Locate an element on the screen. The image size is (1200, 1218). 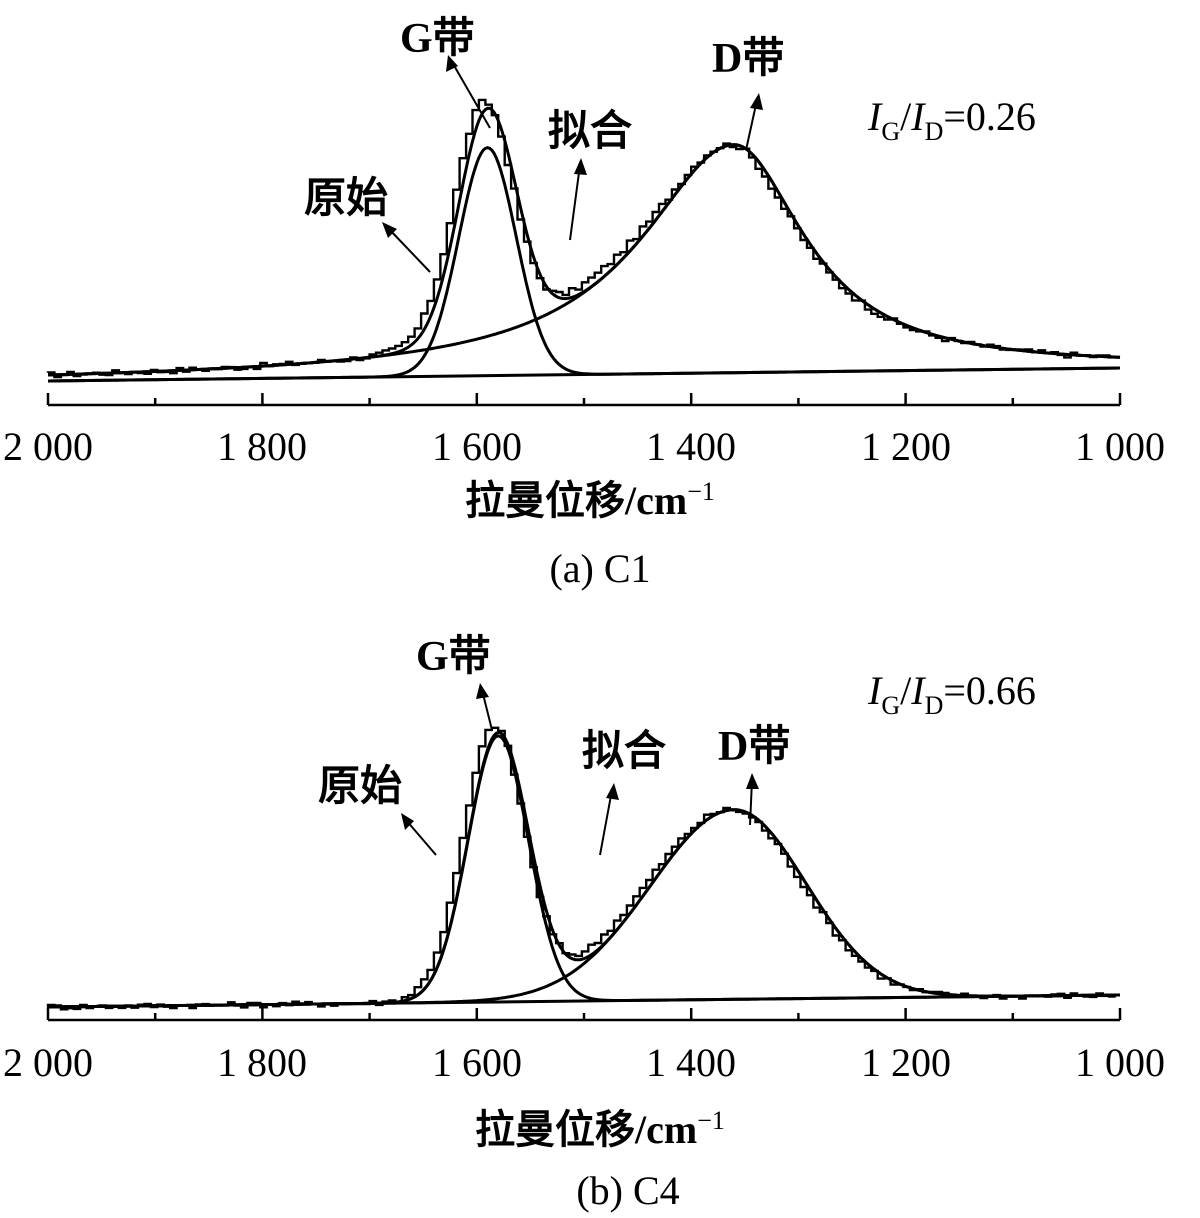
intensity-ratio: IG/ID=0.66 is located at coordinates (951, 694).